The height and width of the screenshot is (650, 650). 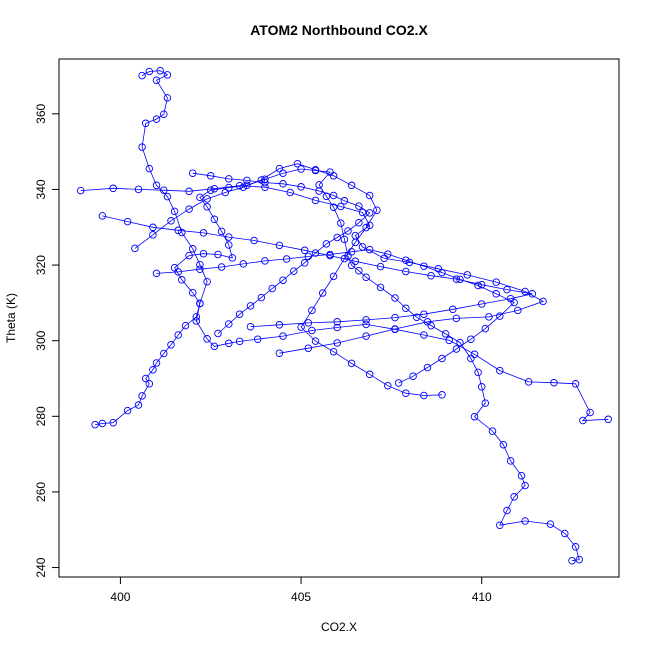 I want to click on x-axis: 400 405 410, so click(x=301, y=590).